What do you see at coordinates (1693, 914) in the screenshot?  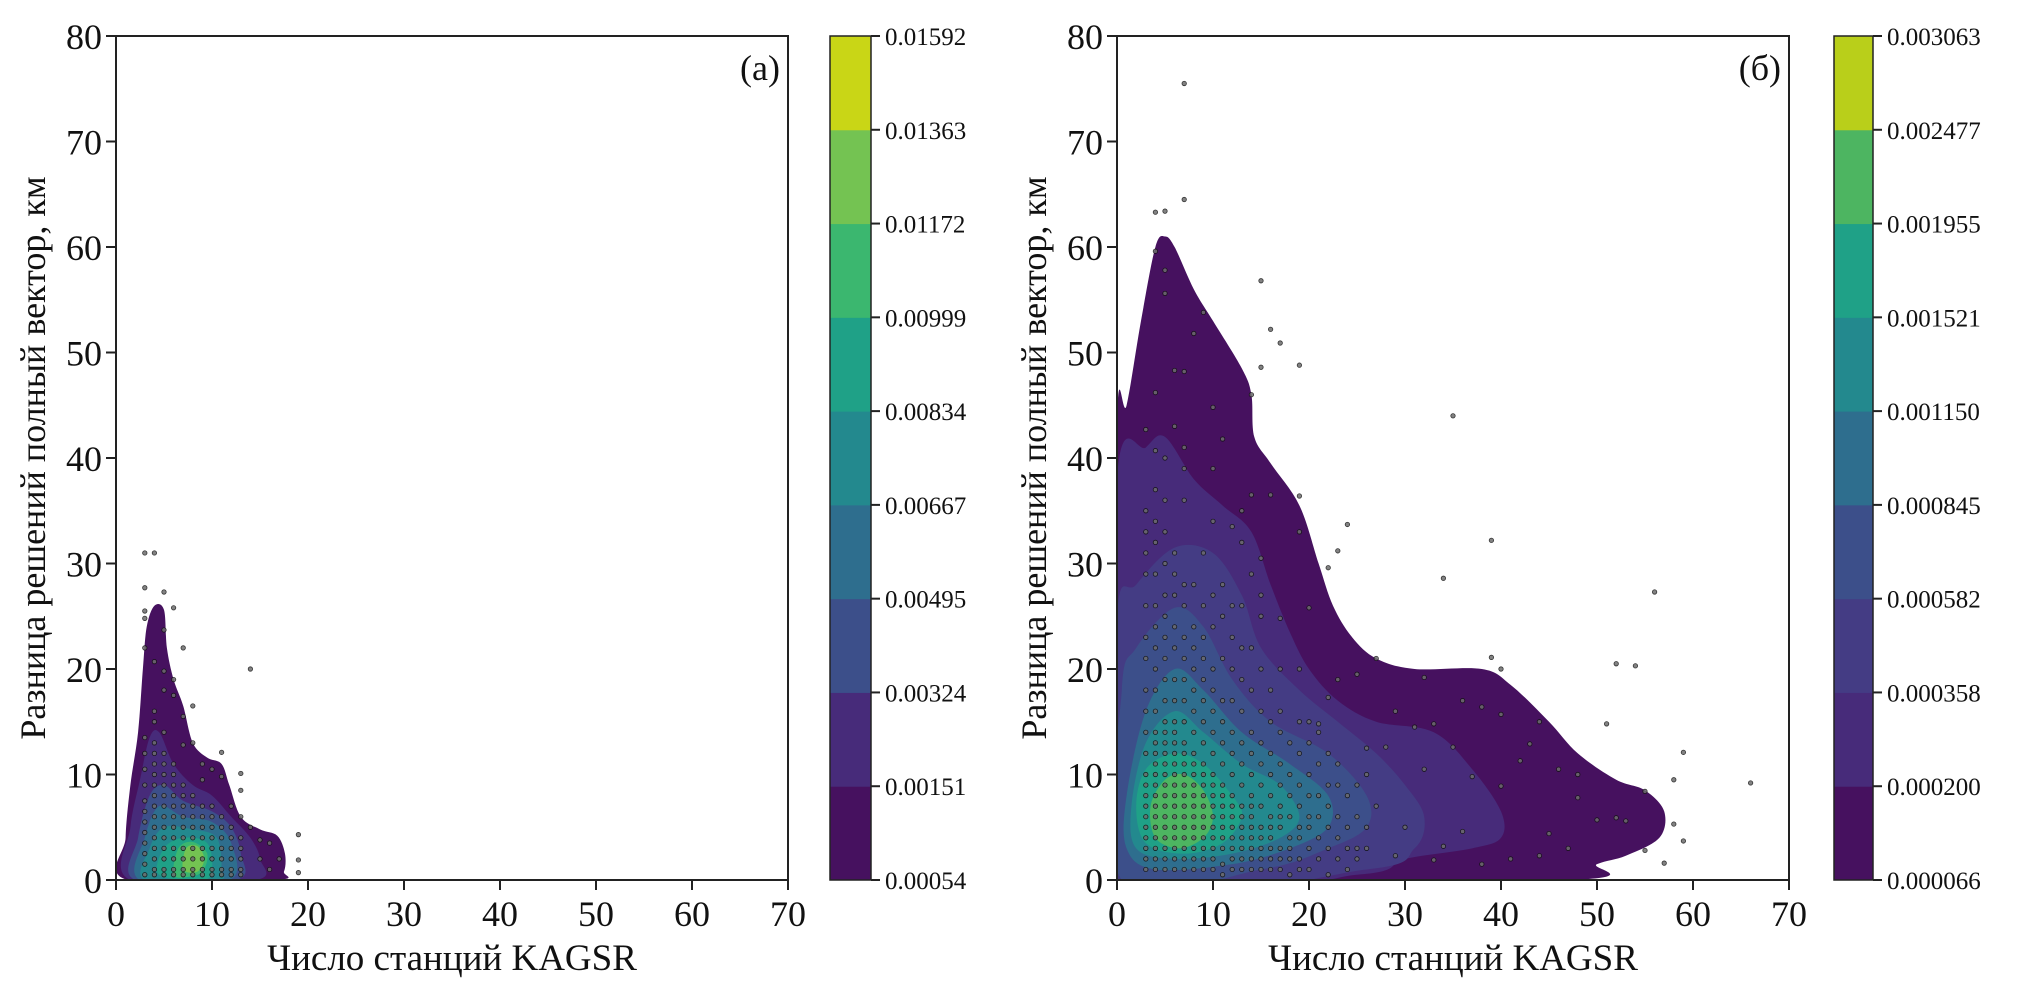 I see `x-tick-label: 60` at bounding box center [1693, 914].